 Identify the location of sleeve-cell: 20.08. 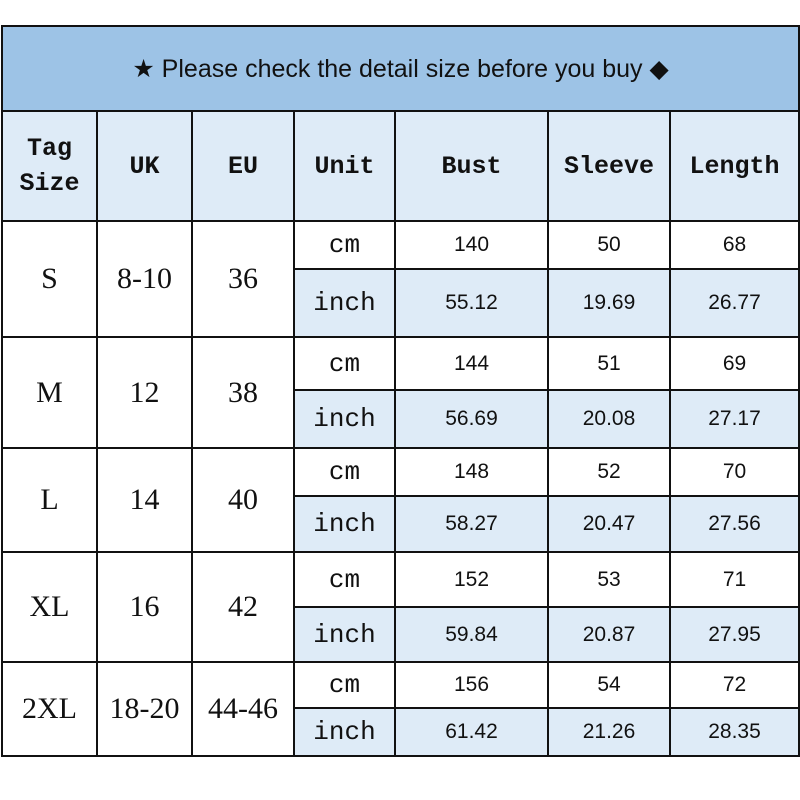
(609, 419).